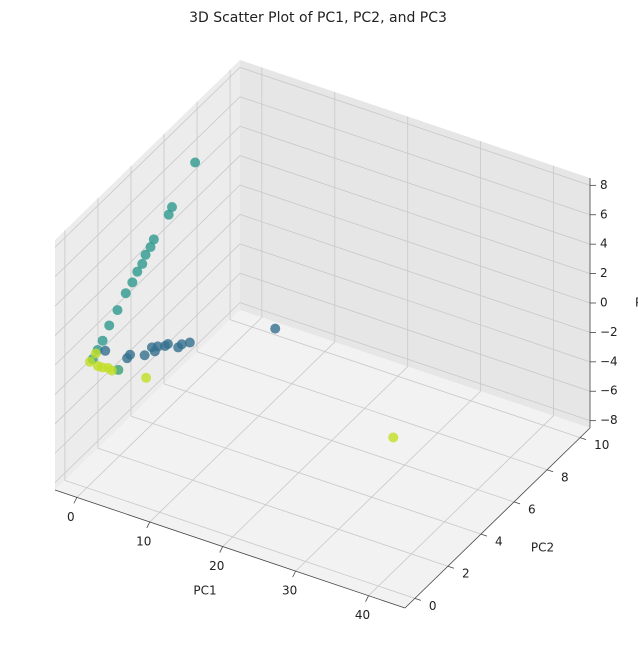 The height and width of the screenshot is (658, 638). What do you see at coordinates (604, 303) in the screenshot?
I see `z-tick-label: 0` at bounding box center [604, 303].